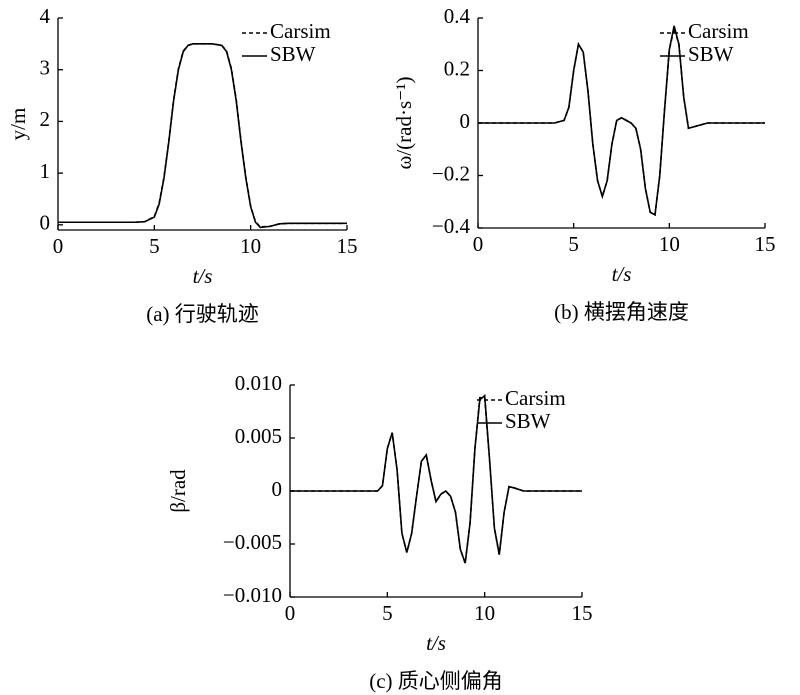 The width and height of the screenshot is (800, 695). I want to click on y-tick-label: 0.005, so click(258, 436).